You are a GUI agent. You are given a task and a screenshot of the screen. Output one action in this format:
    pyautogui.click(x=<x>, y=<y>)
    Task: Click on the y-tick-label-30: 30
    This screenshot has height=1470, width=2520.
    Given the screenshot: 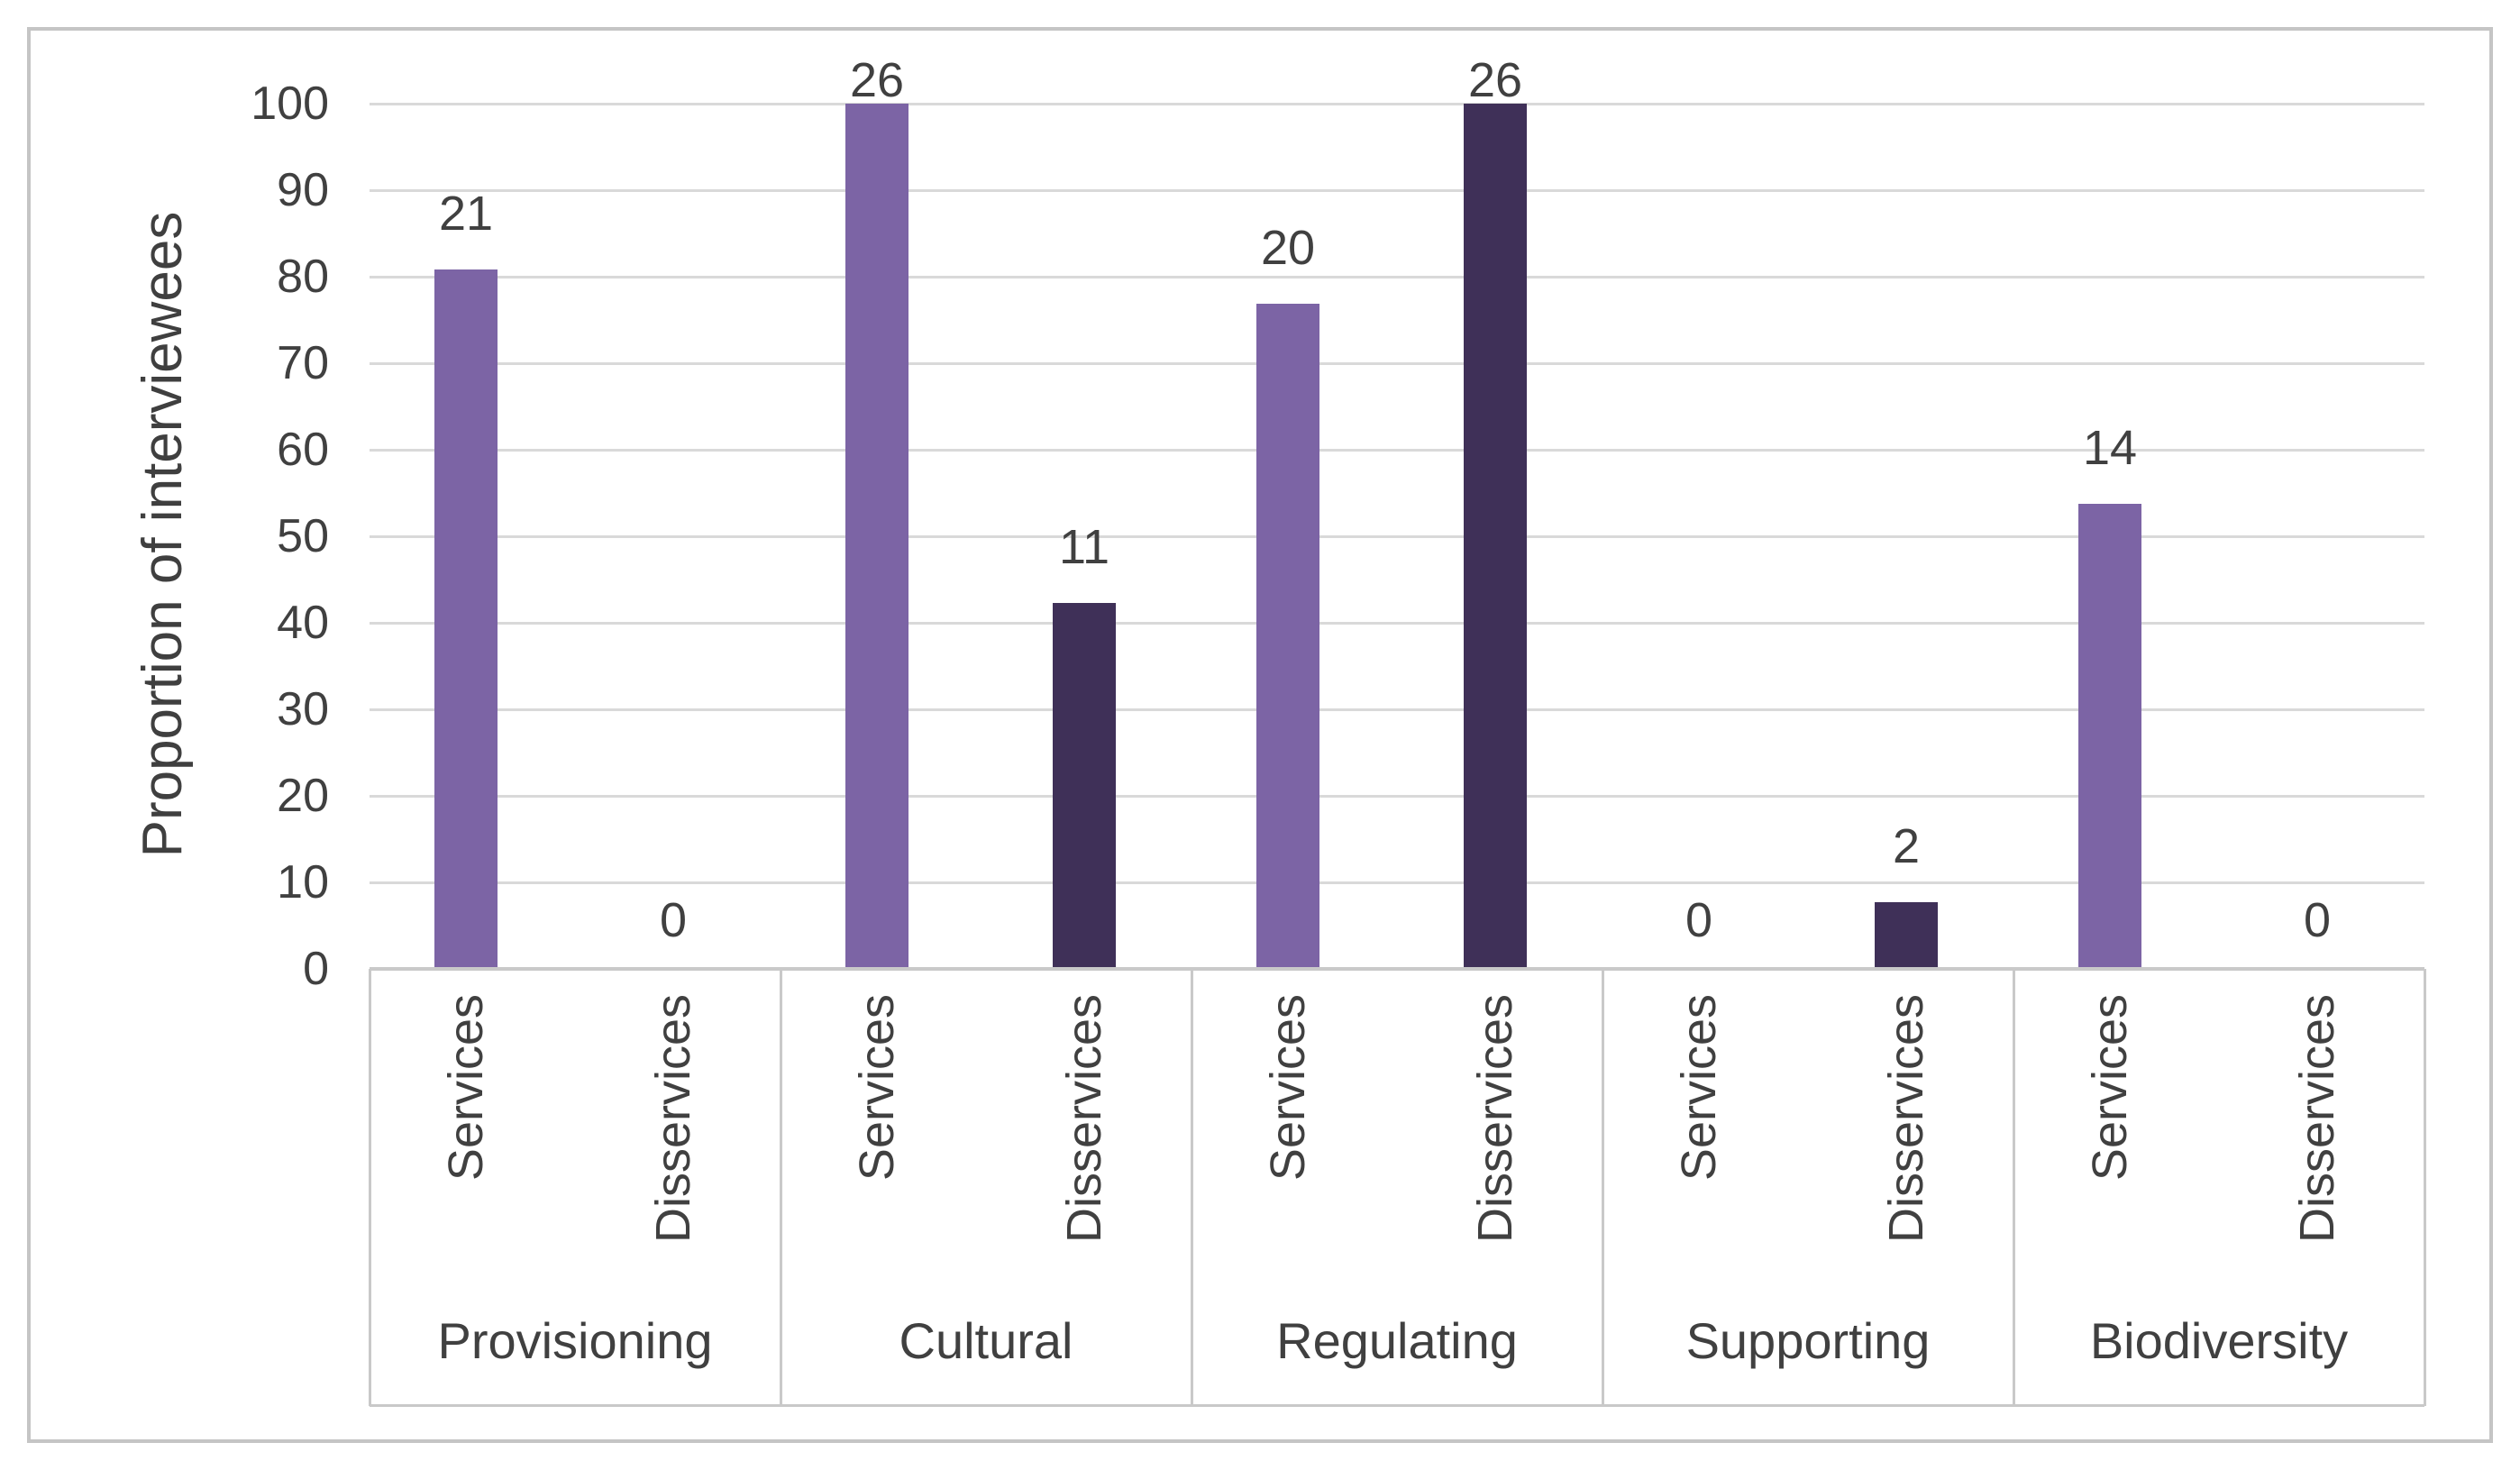 What is the action you would take?
    pyautogui.click(x=303, y=709)
    